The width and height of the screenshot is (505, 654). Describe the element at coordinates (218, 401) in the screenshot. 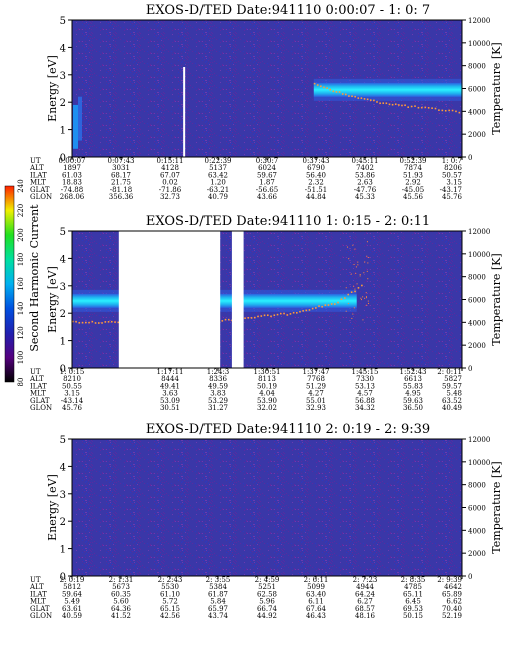

I see `table-cell: 53.29` at that location.